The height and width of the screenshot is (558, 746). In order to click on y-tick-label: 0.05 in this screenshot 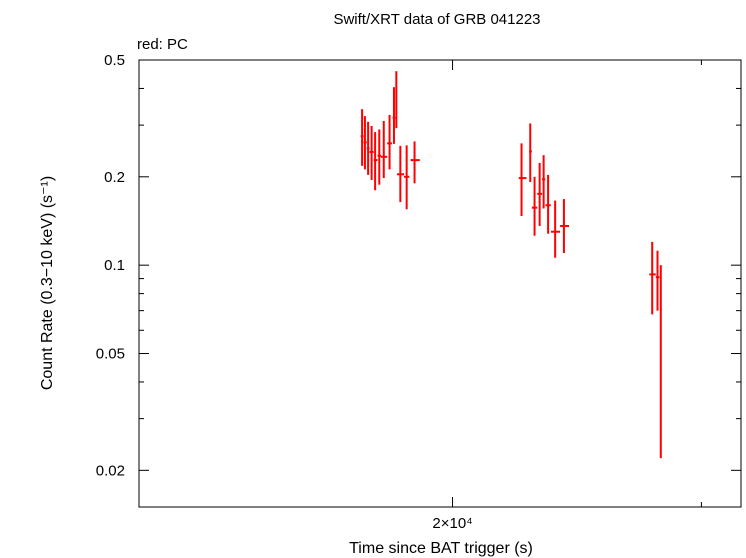, I will do `click(110, 354)`.